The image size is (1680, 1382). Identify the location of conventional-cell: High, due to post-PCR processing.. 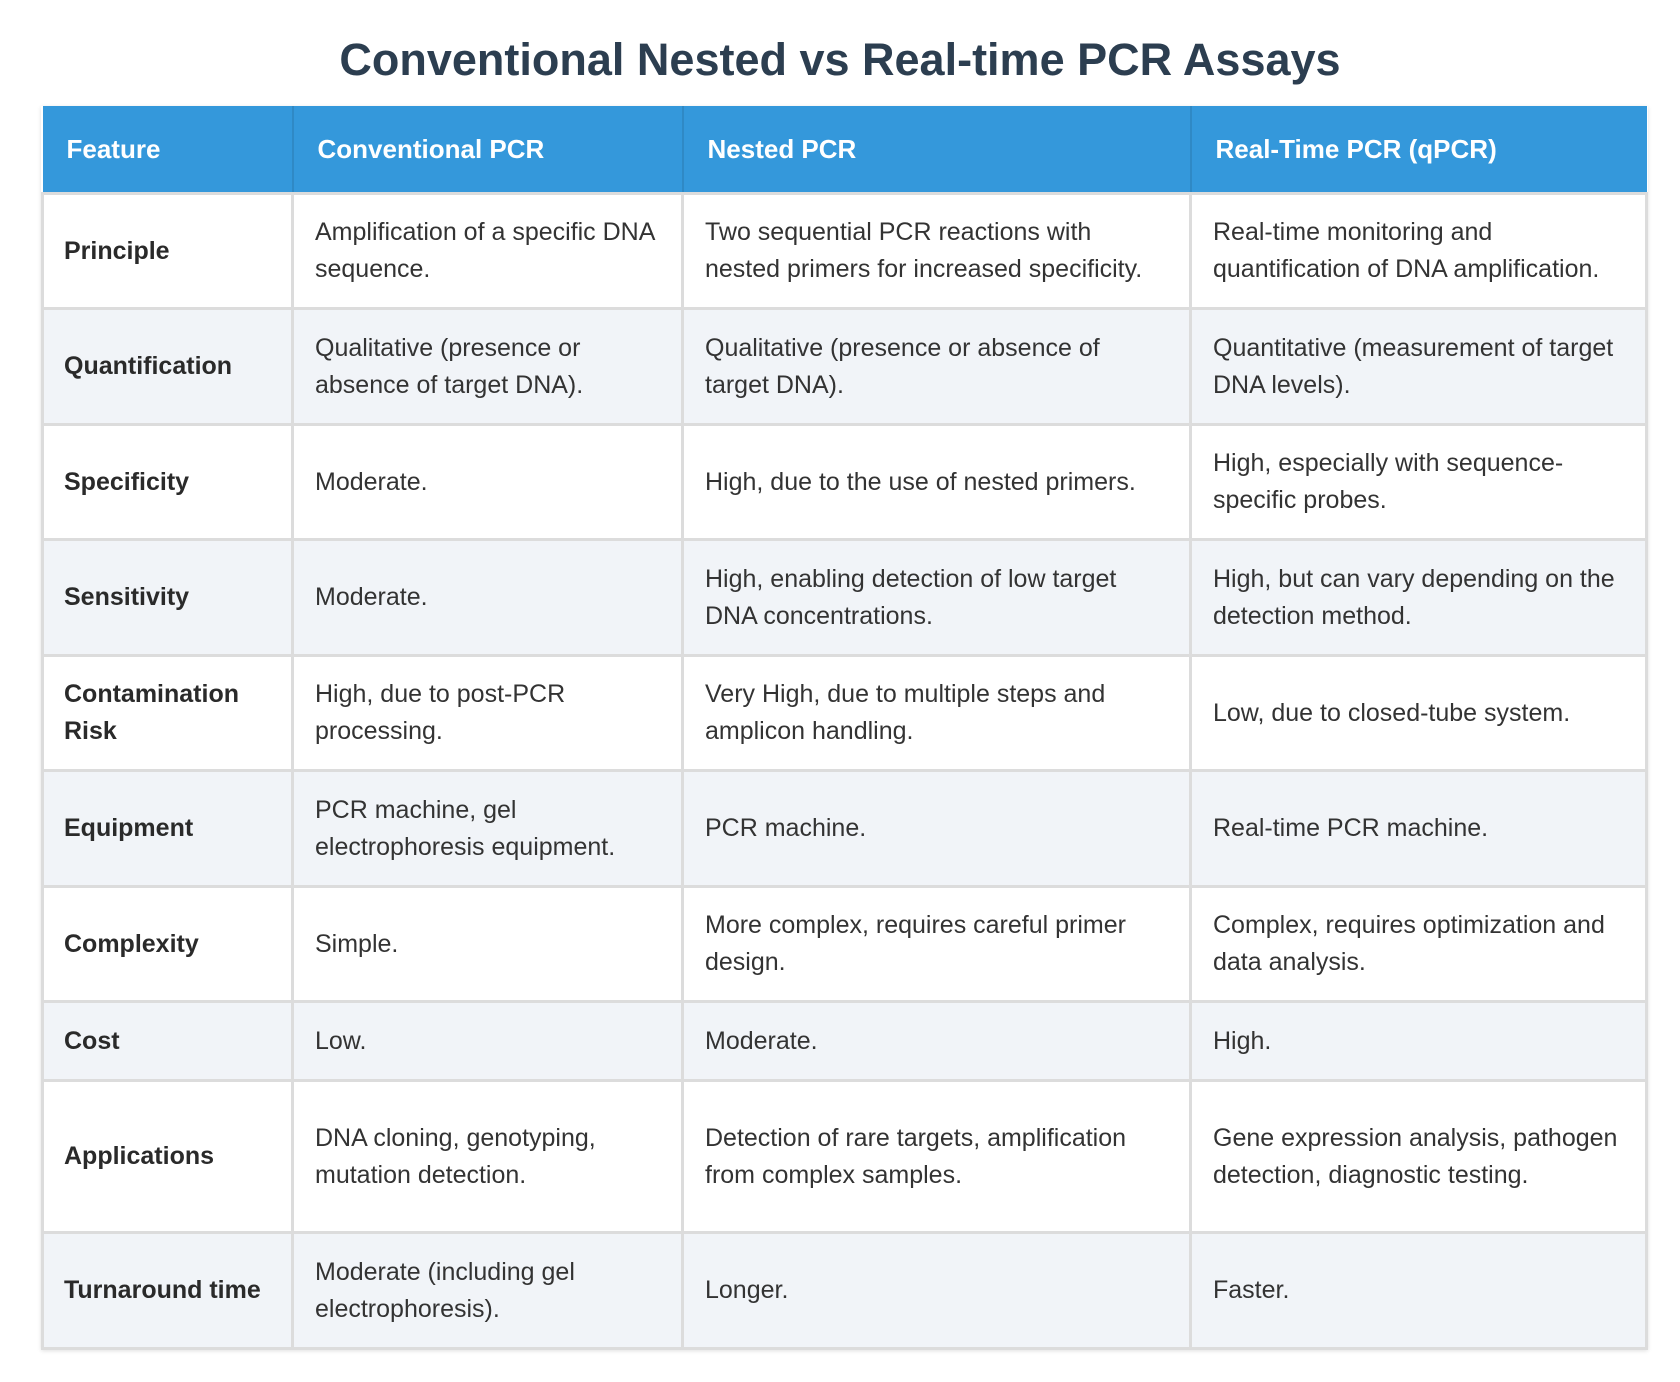
(487, 713).